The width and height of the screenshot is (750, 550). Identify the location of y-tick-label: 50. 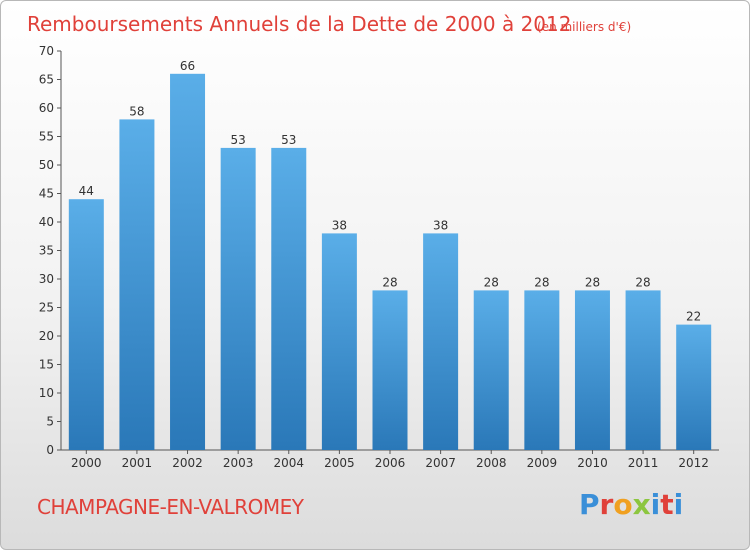
(46, 165).